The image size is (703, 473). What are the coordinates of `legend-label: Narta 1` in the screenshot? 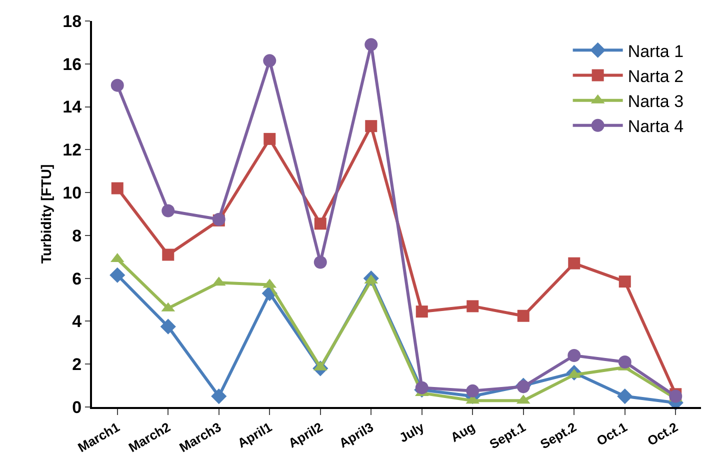 It's located at (656, 51).